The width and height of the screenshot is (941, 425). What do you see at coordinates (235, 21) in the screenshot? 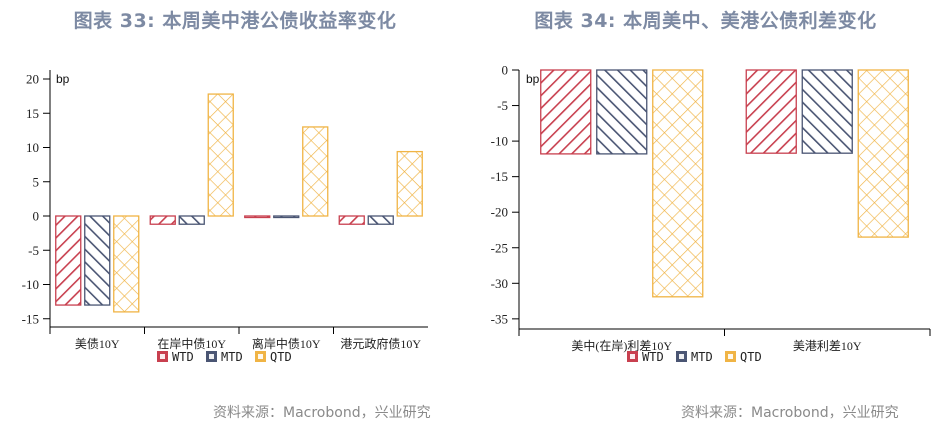
I see `chart-title: 图表 33: 本周美中港公债收益率变化` at bounding box center [235, 21].